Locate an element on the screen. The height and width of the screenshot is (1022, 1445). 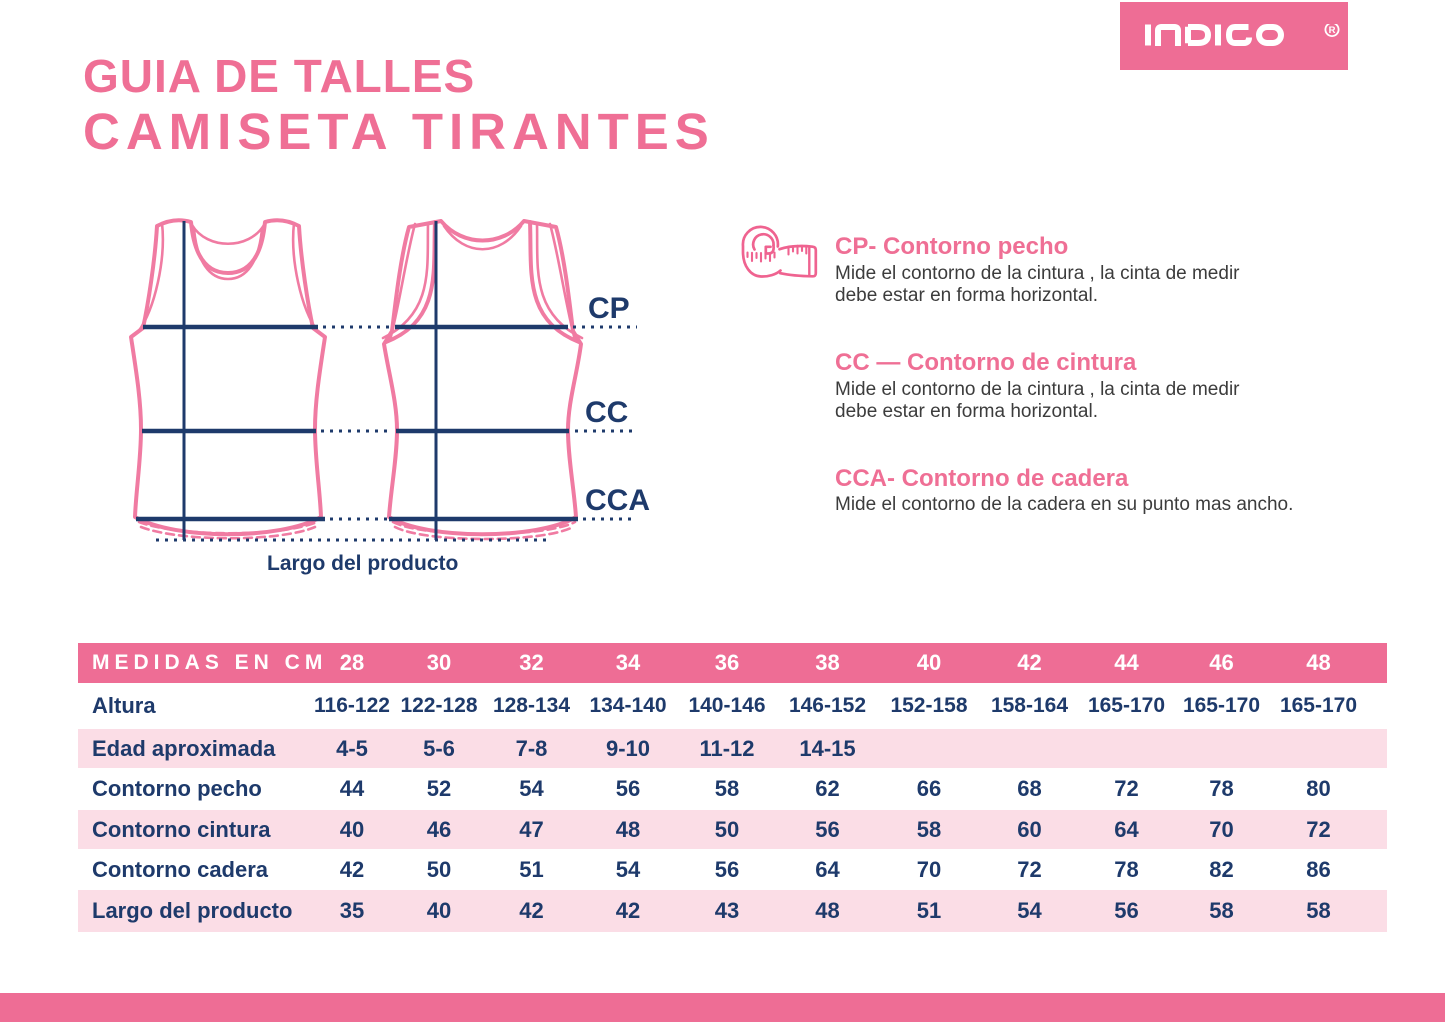
svg-text: CCA is located at coordinates (617, 500).